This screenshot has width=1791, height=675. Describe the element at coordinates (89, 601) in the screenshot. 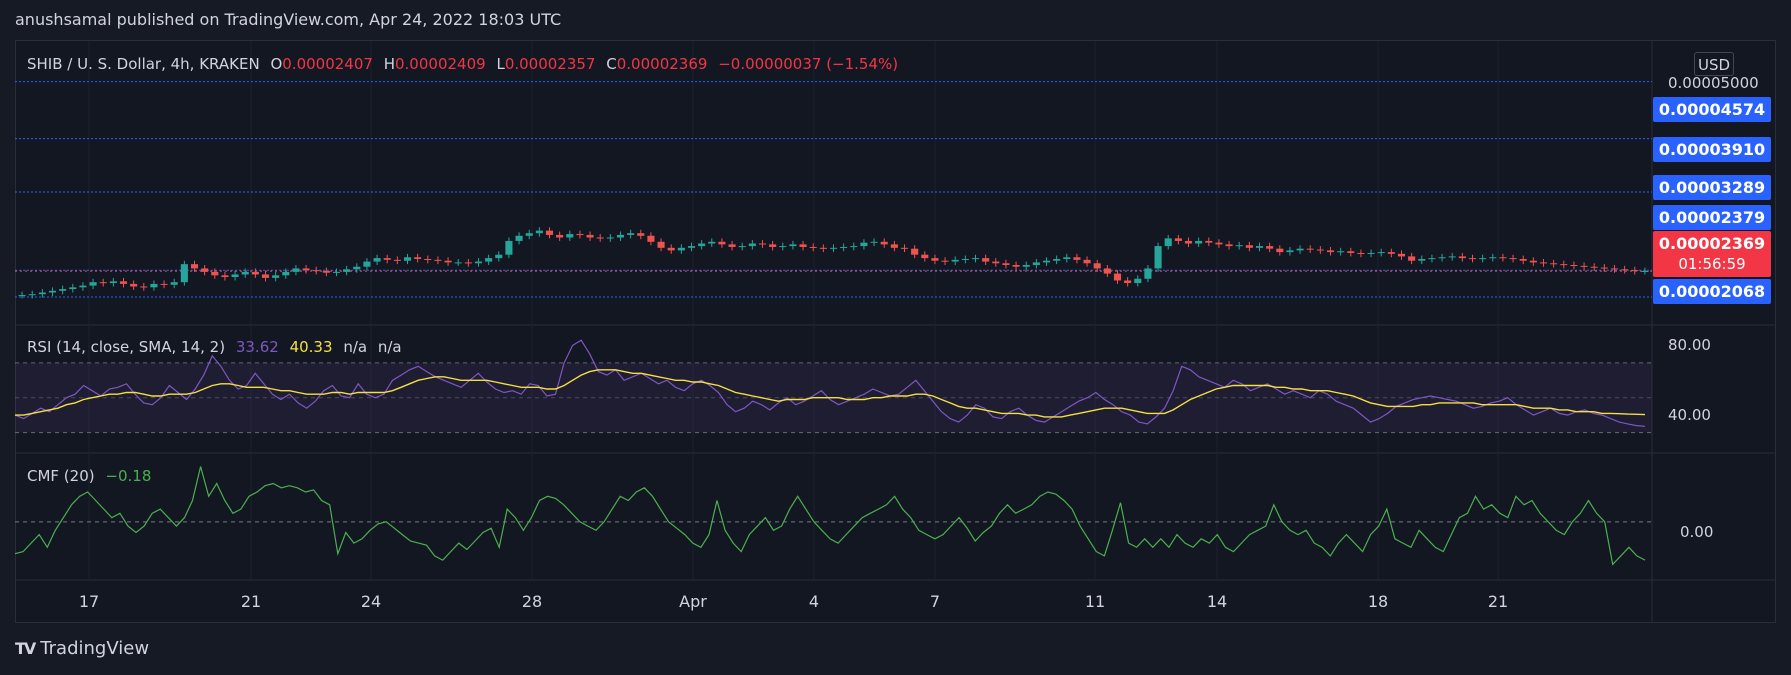

I see `x-axis-label: 17` at that location.